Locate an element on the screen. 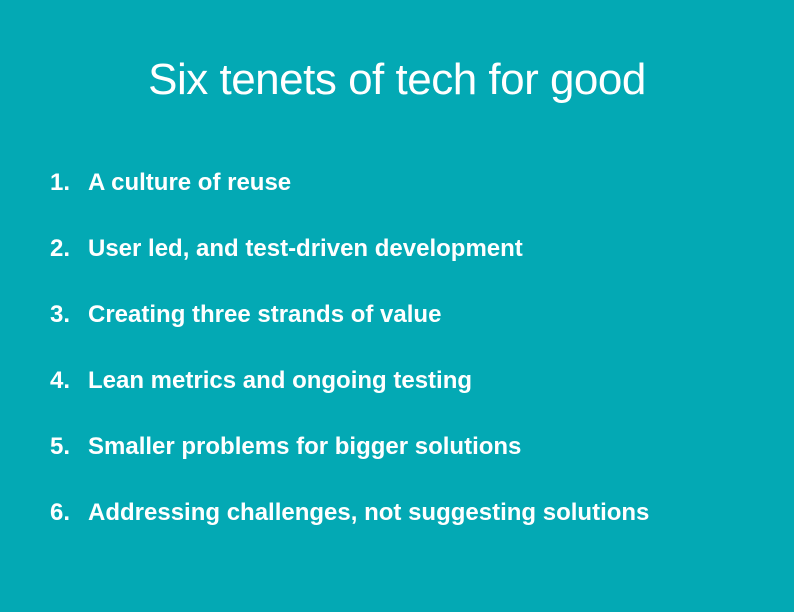 The height and width of the screenshot is (612, 794). slide-title: Six tenets of tech for good is located at coordinates (397, 79).